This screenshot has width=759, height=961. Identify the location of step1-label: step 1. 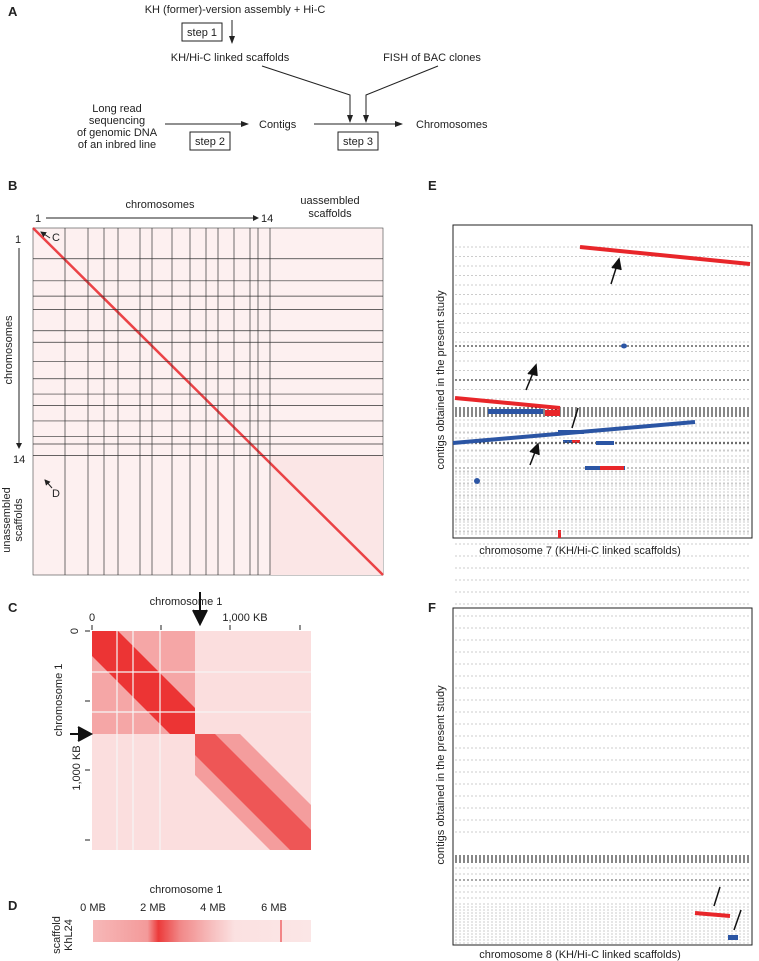
(202, 33).